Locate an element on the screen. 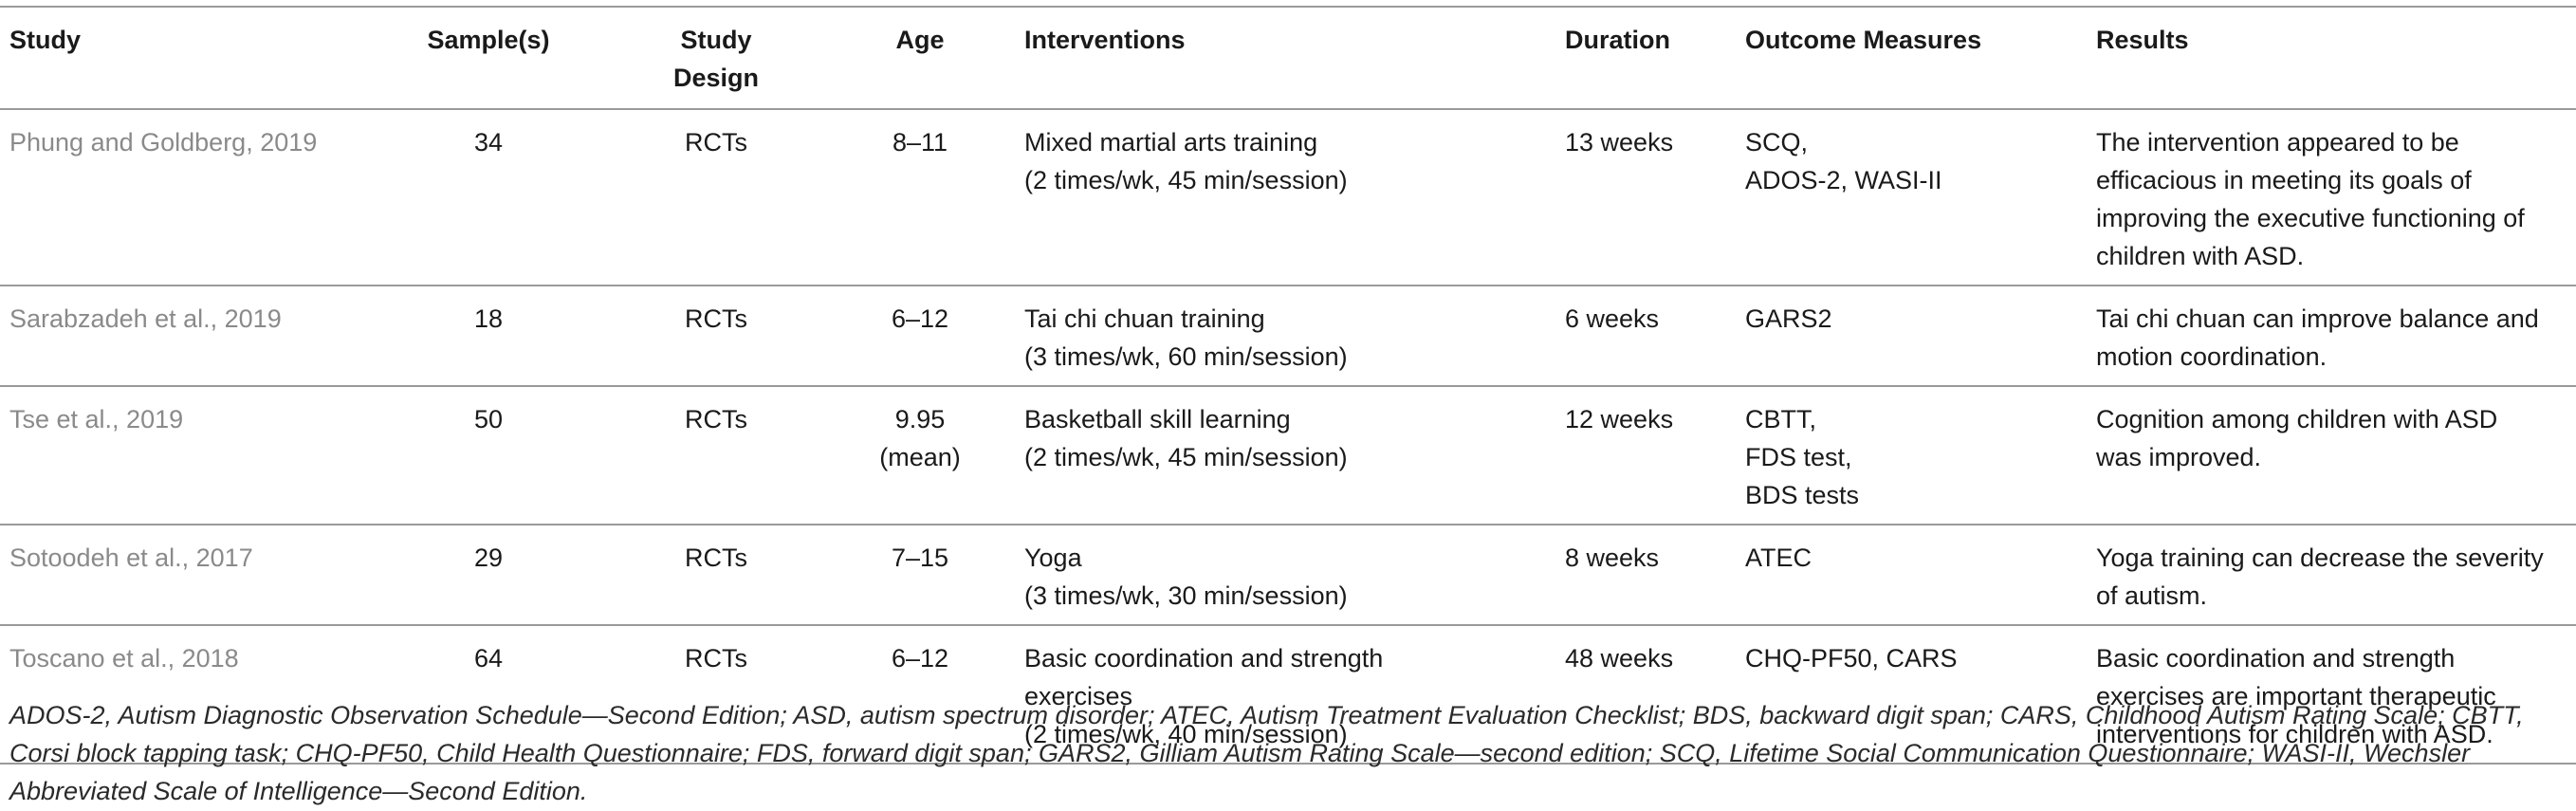 The height and width of the screenshot is (811, 2576). col-header-design: Study Design is located at coordinates (716, 59).